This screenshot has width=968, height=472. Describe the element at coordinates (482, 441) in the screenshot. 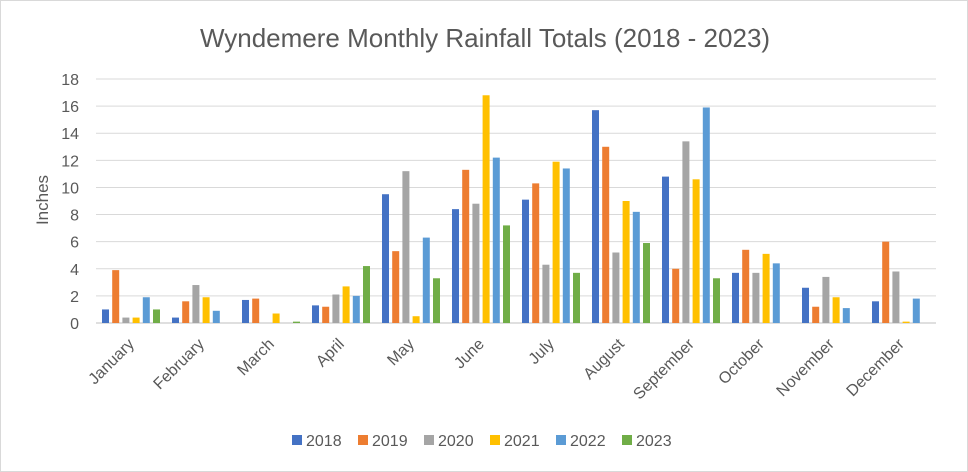

I see `legend: 2018 2019 2020 2021 2022 2023` at that location.